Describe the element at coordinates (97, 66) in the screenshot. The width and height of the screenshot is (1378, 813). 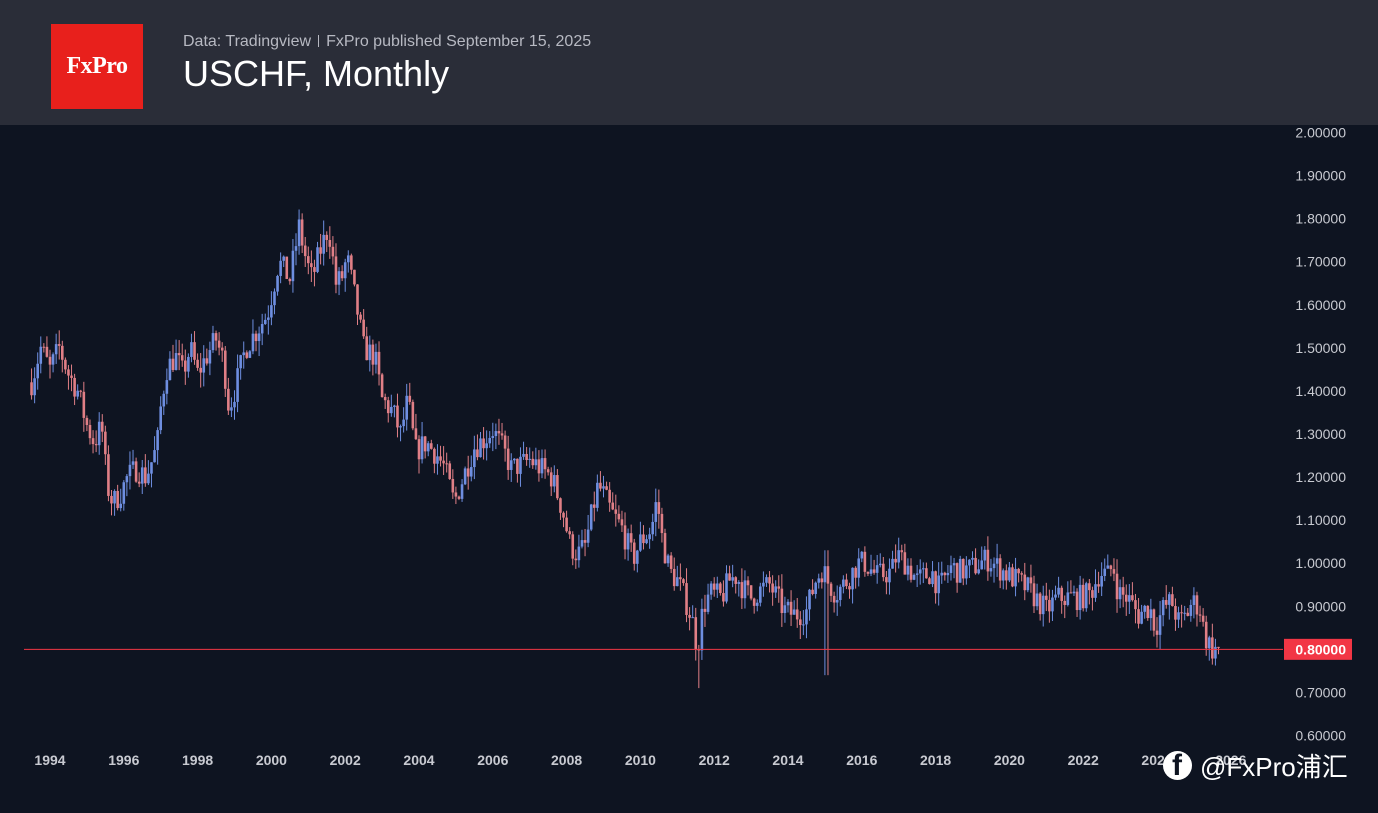
I see `fxpro-logo: FxPro` at that location.